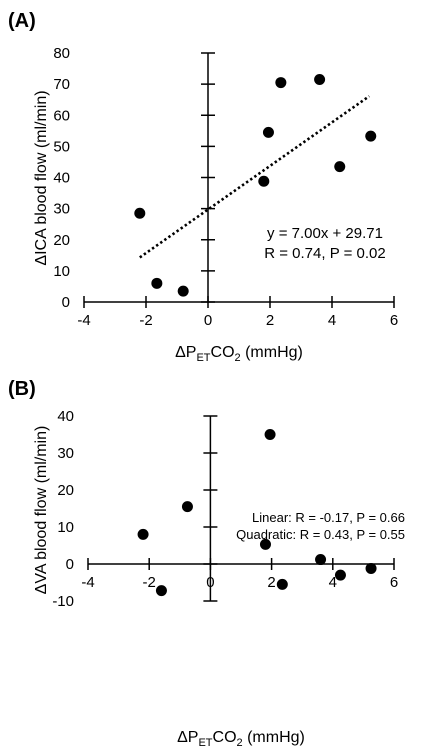 Image resolution: width=433 pixels, height=753 pixels. Describe the element at coordinates (61, 84) in the screenshot. I see `y-tick-label: 70` at that location.